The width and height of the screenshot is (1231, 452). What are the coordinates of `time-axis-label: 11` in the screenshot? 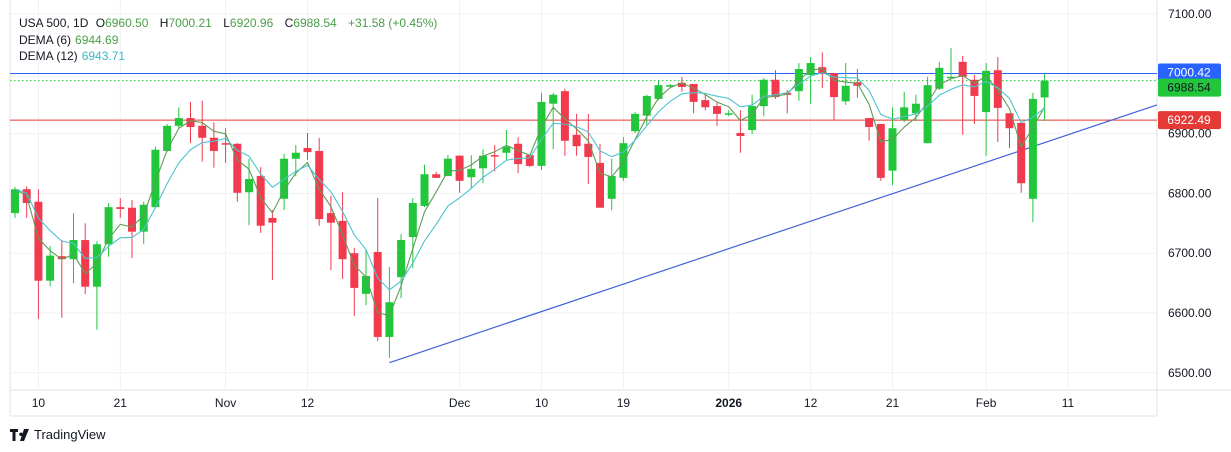 It's located at (1068, 403).